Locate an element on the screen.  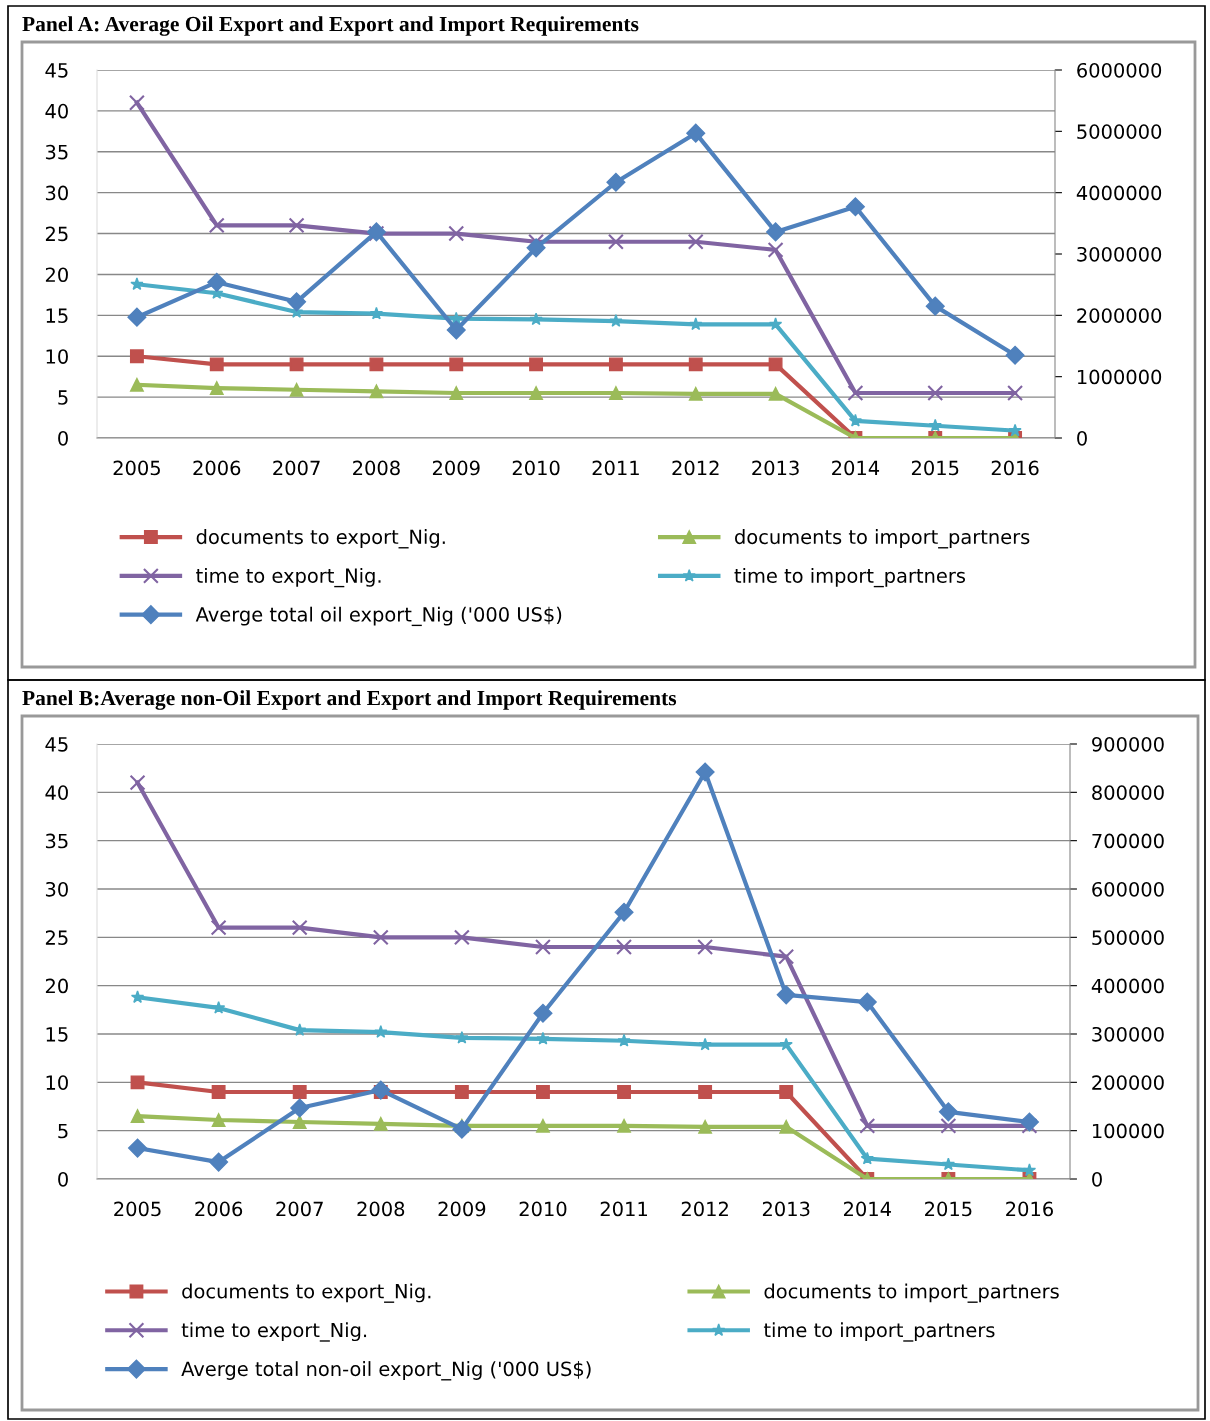
y2-tick-label: 700000 is located at coordinates (1128, 841).